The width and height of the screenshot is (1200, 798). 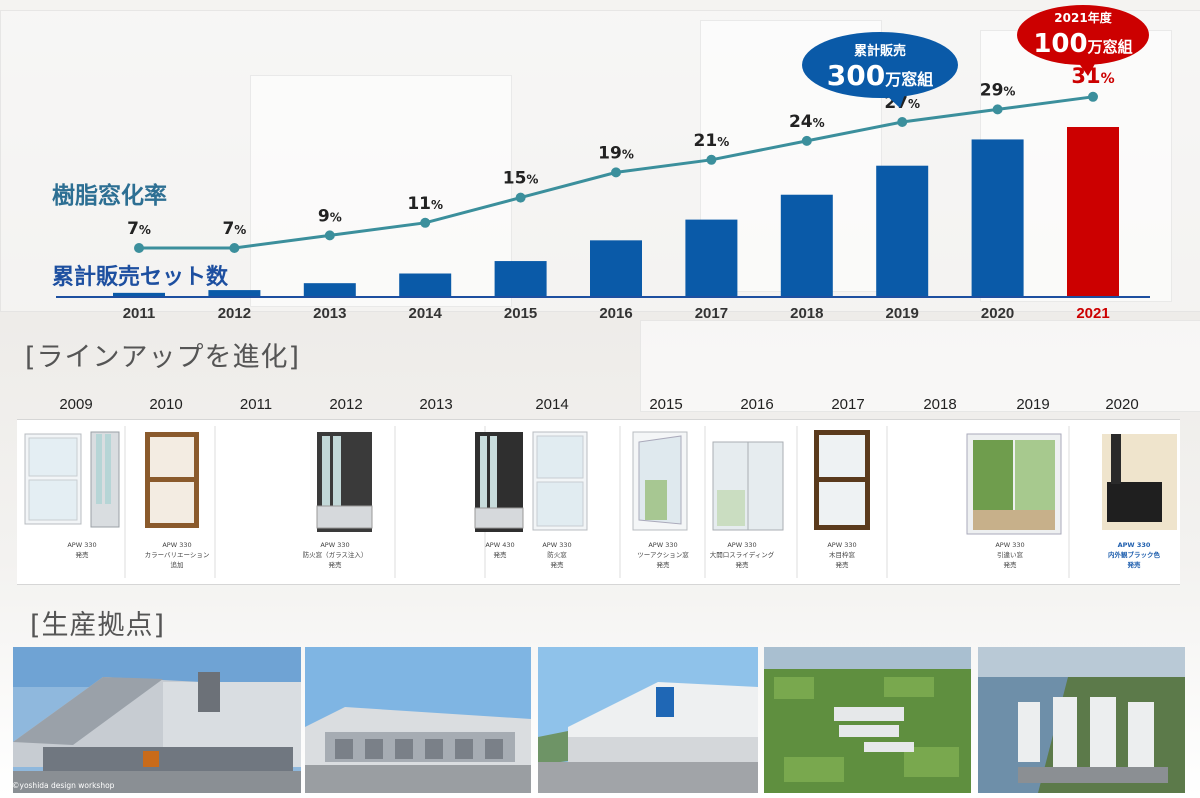 I want to click on rate-label-2011: 7%, so click(x=139, y=229).